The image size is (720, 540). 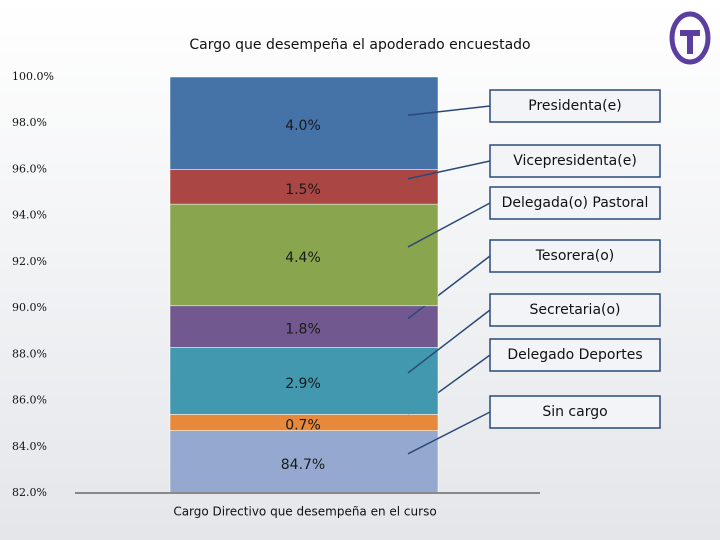 I want to click on legend-label: Vicepresidenta(e), so click(x=575, y=161).